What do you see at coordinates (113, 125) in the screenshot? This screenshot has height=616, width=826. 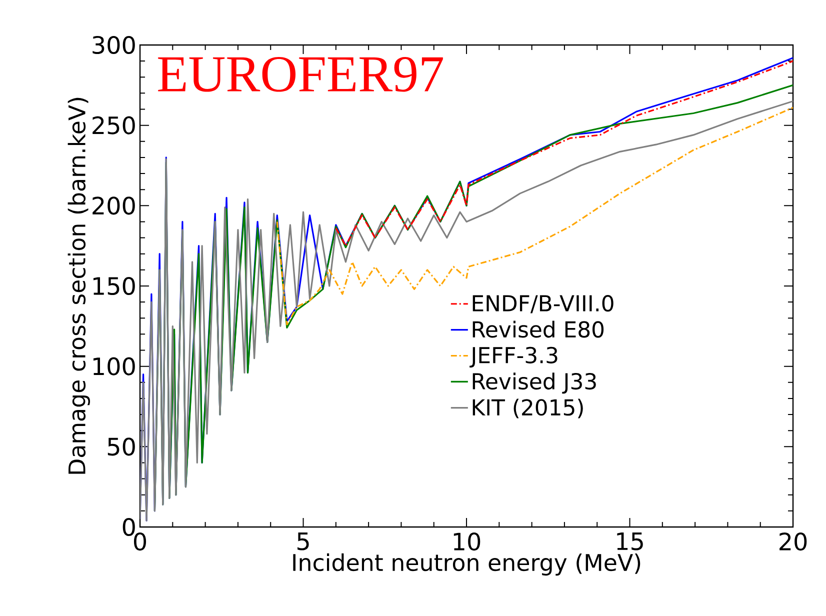 I see `y-tick-label: 250` at bounding box center [113, 125].